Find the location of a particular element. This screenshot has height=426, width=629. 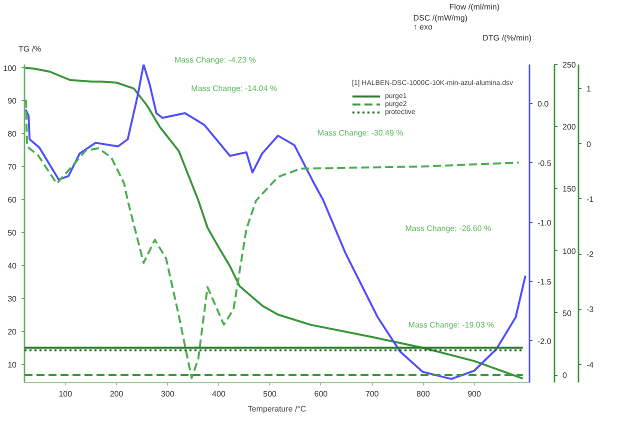

x-tick-label: 600 is located at coordinates (321, 394).